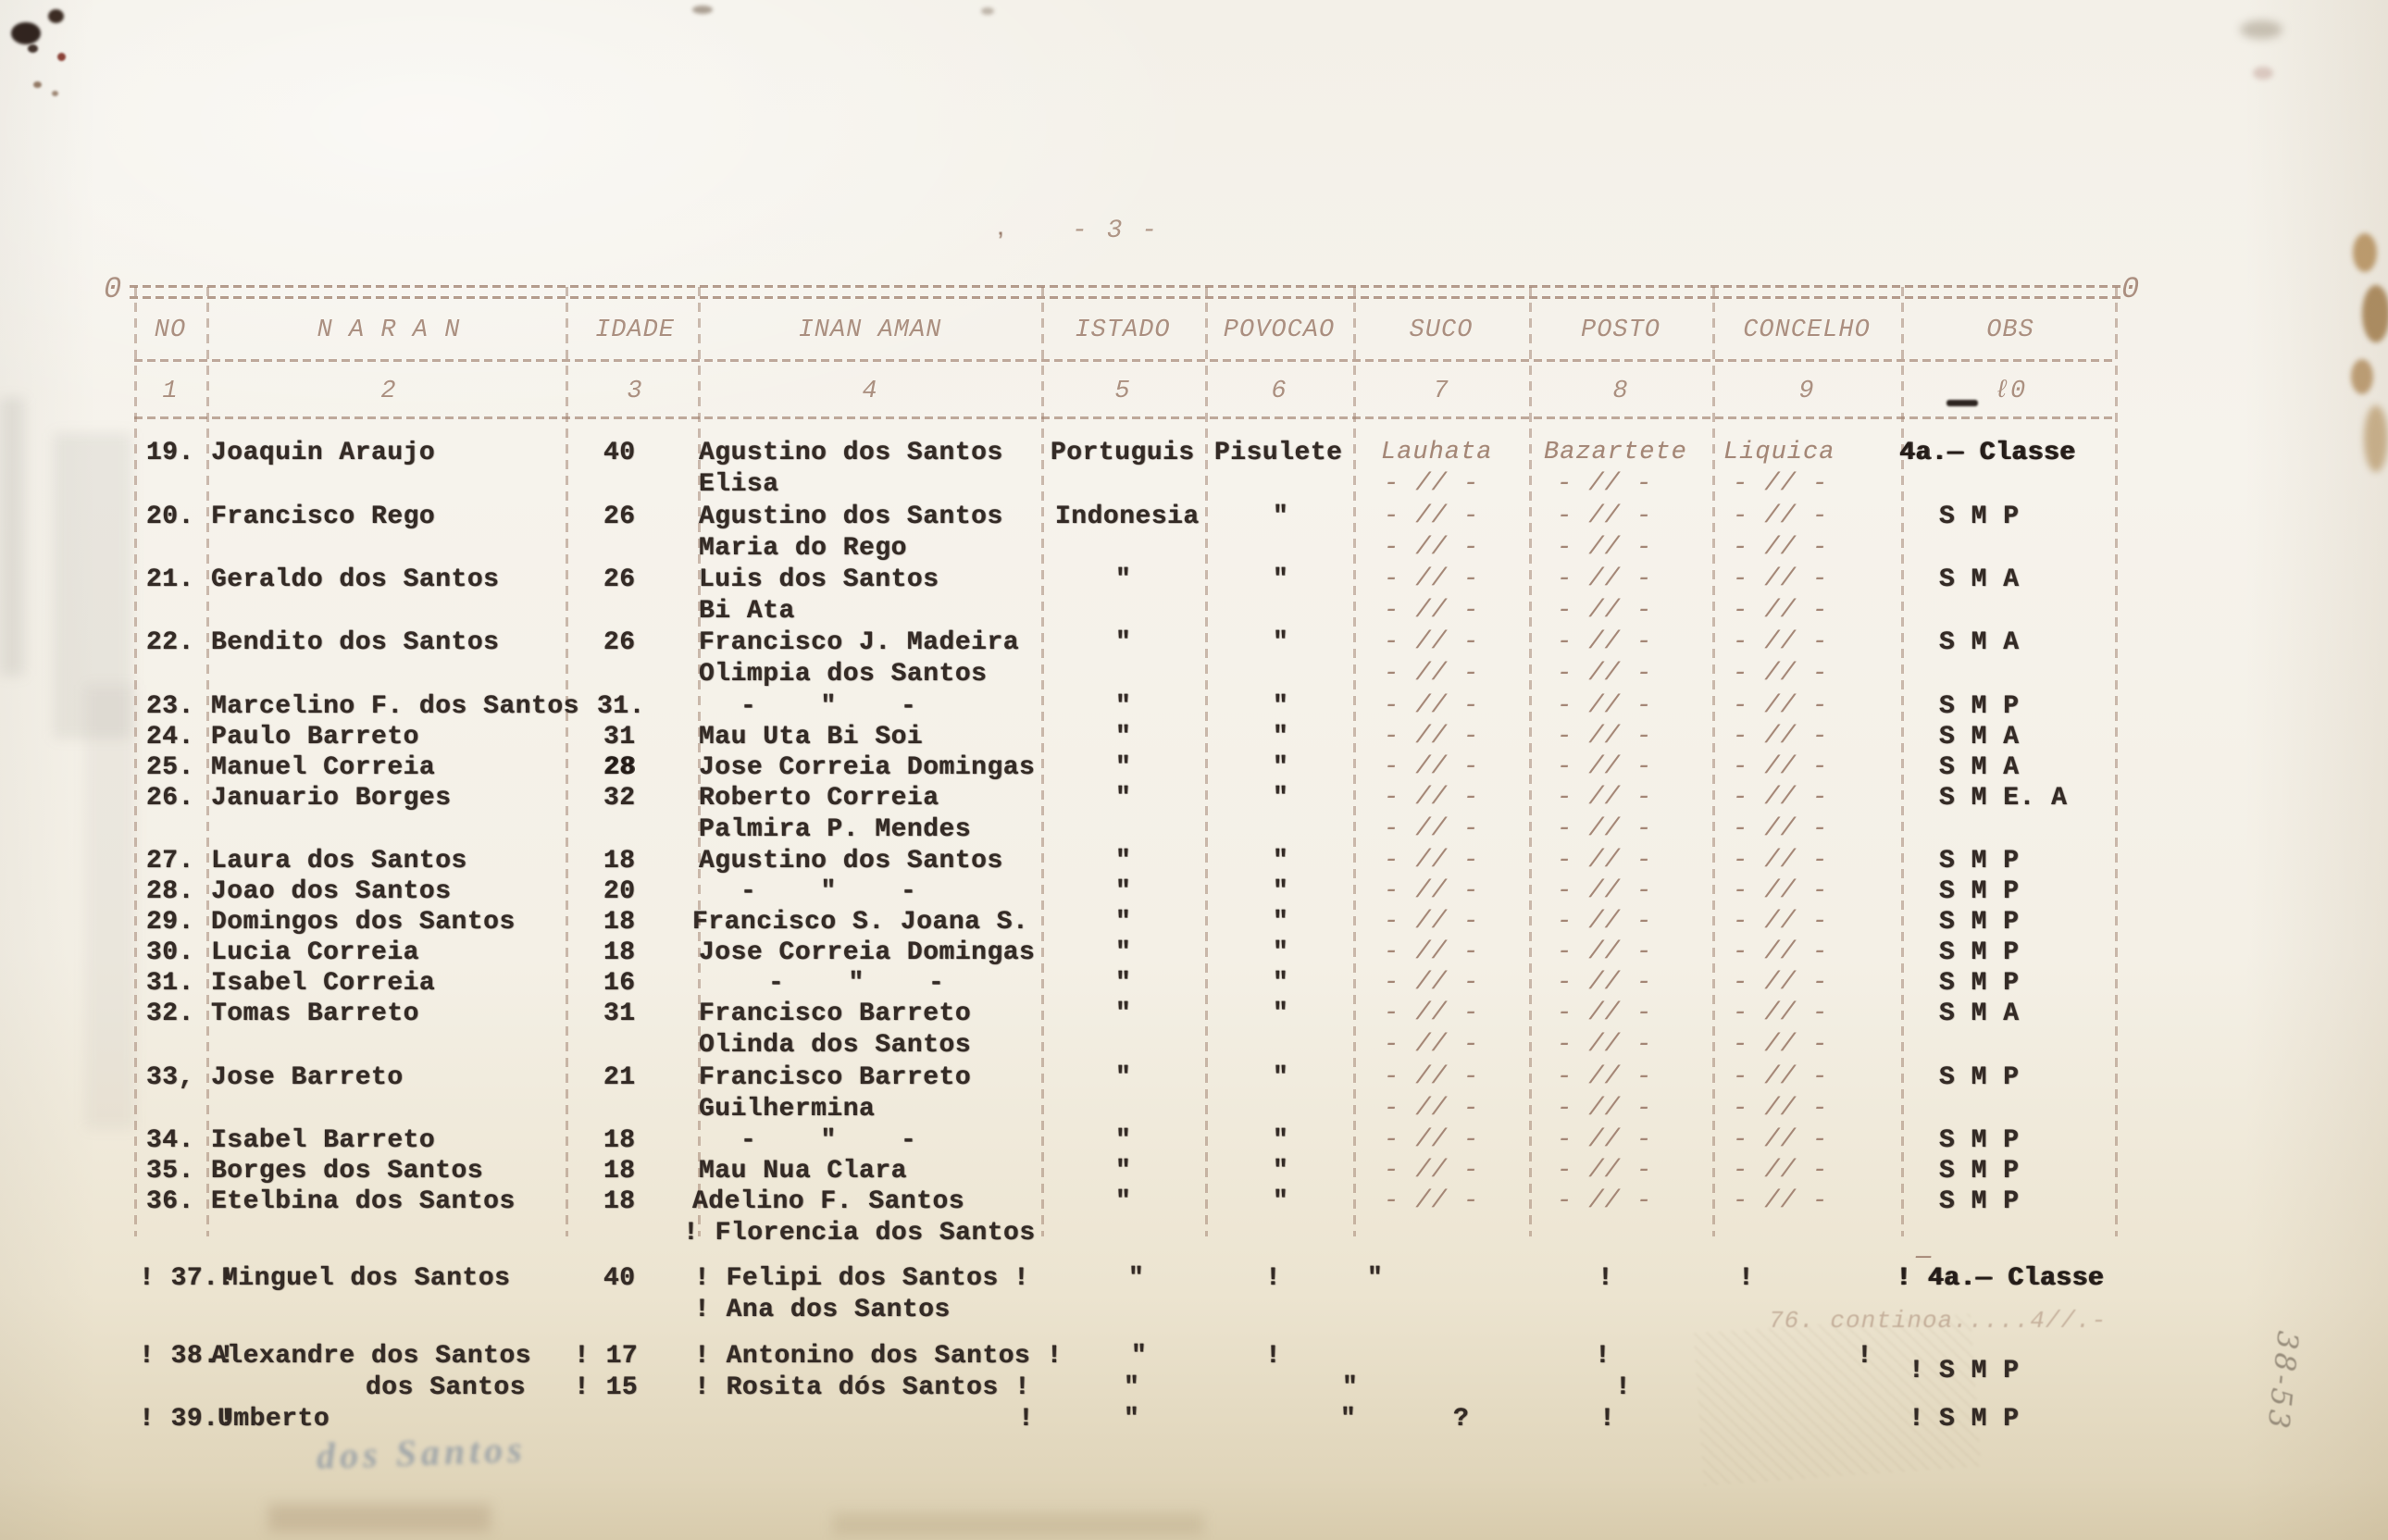 This screenshot has width=2388, height=1540. I want to click on typed-text: ! 15, so click(606, 1387).